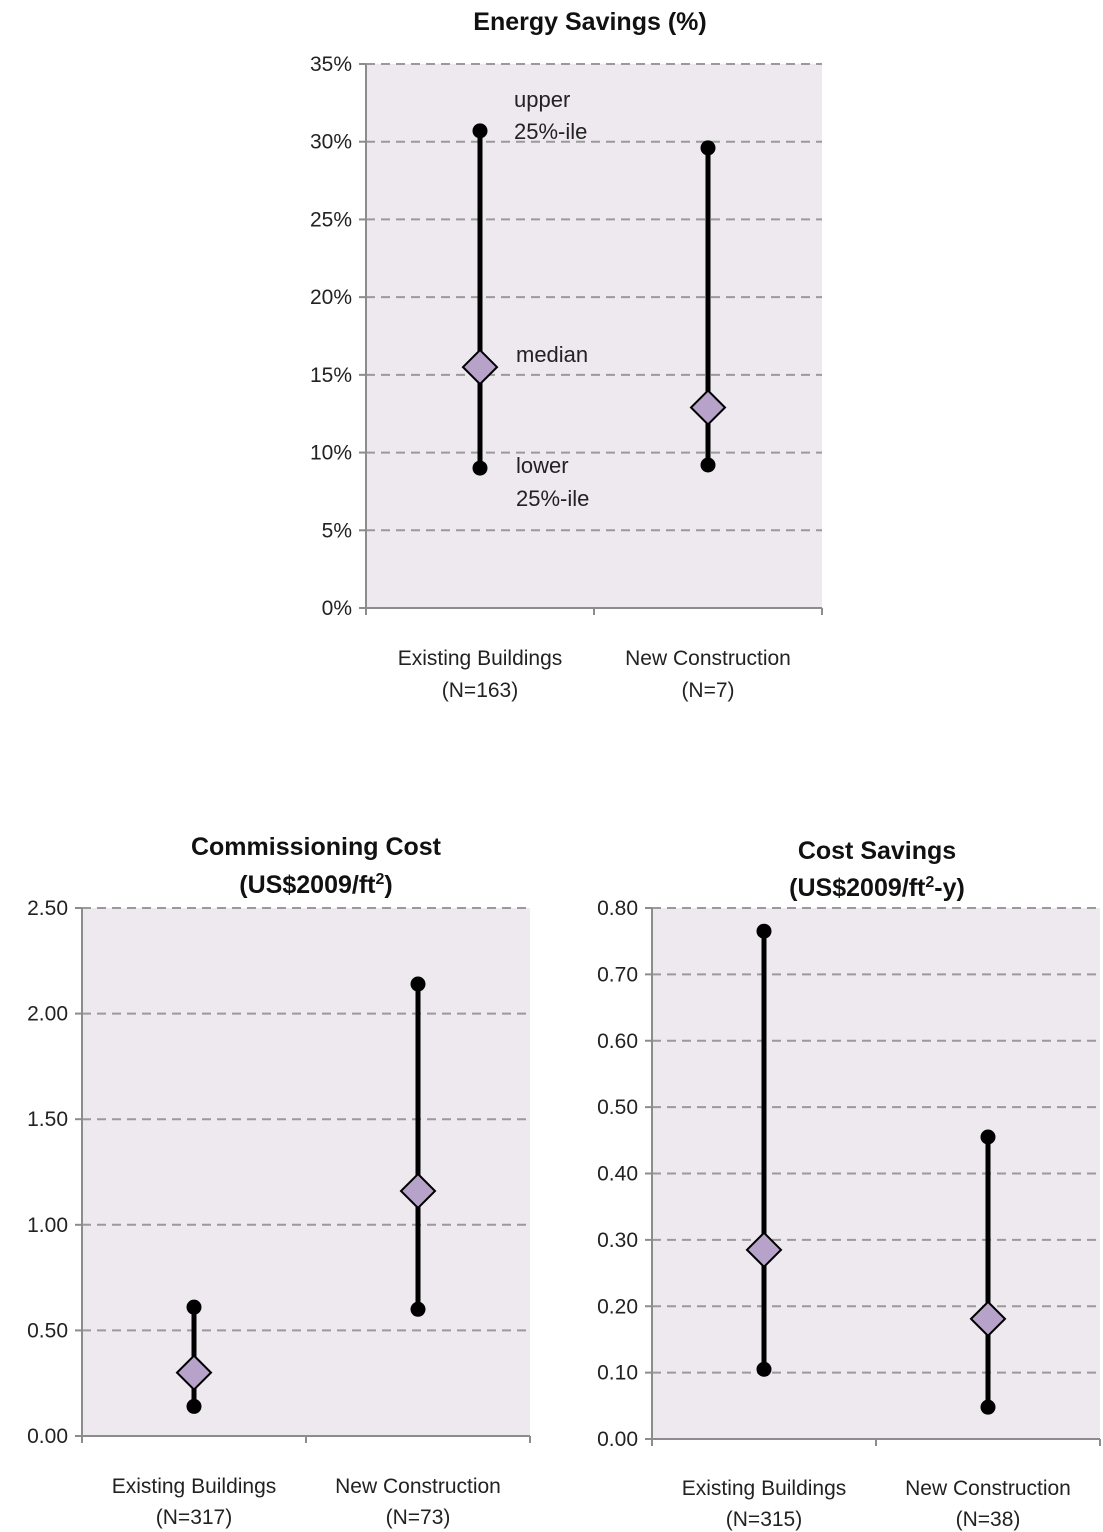 The width and height of the screenshot is (1103, 1532). Describe the element at coordinates (47, 1119) in the screenshot. I see `y-tick-label: 1.50` at that location.